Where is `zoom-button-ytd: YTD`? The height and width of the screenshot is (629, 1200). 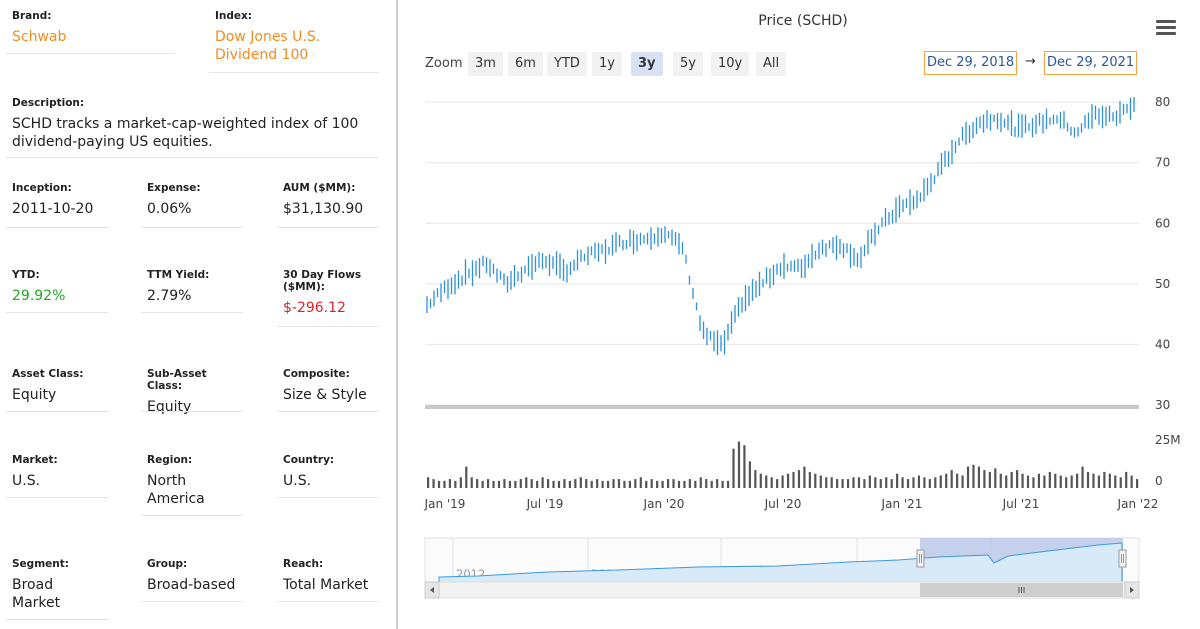
zoom-button-ytd: YTD is located at coordinates (567, 64).